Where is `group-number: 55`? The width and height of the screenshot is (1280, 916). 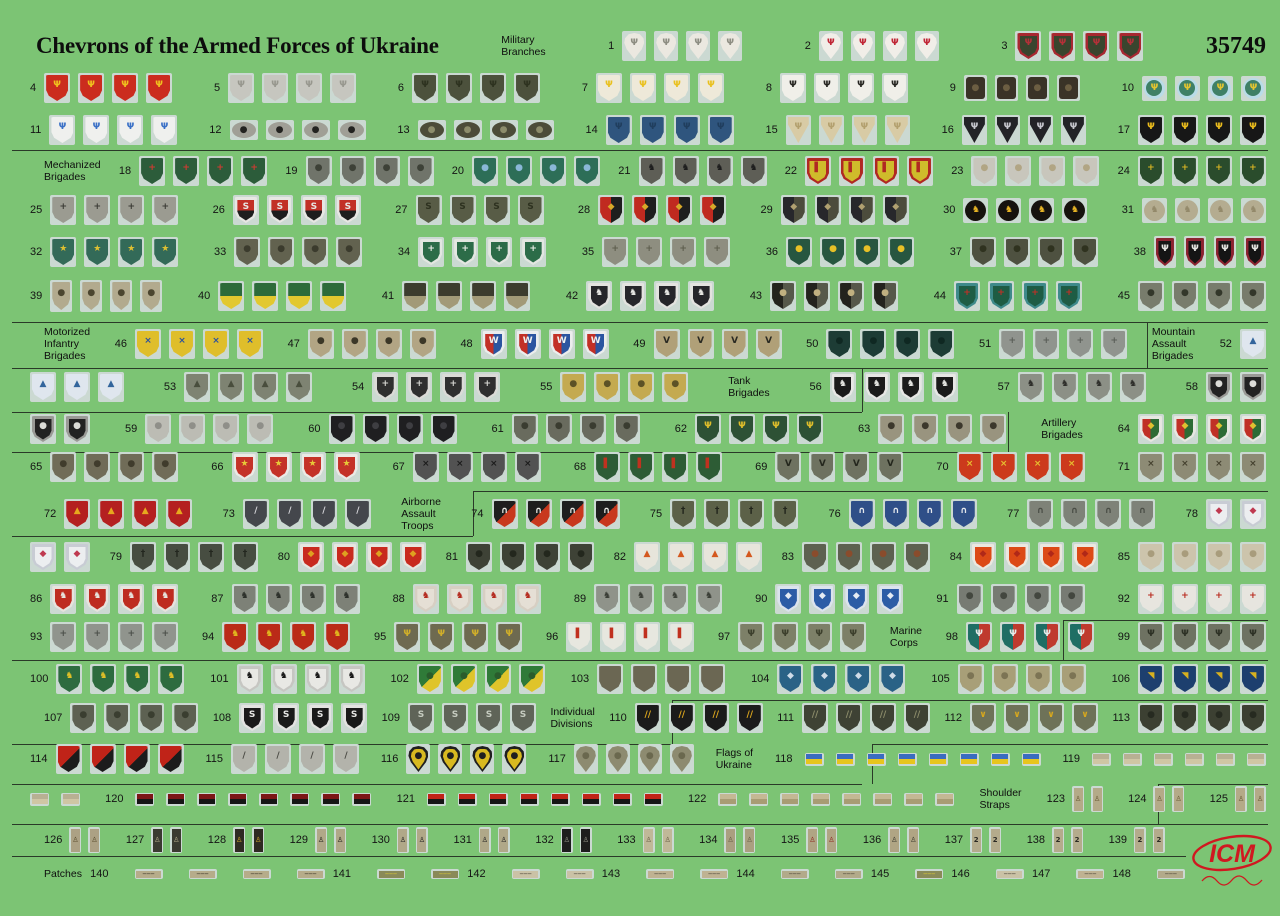 group-number: 55 is located at coordinates (546, 387).